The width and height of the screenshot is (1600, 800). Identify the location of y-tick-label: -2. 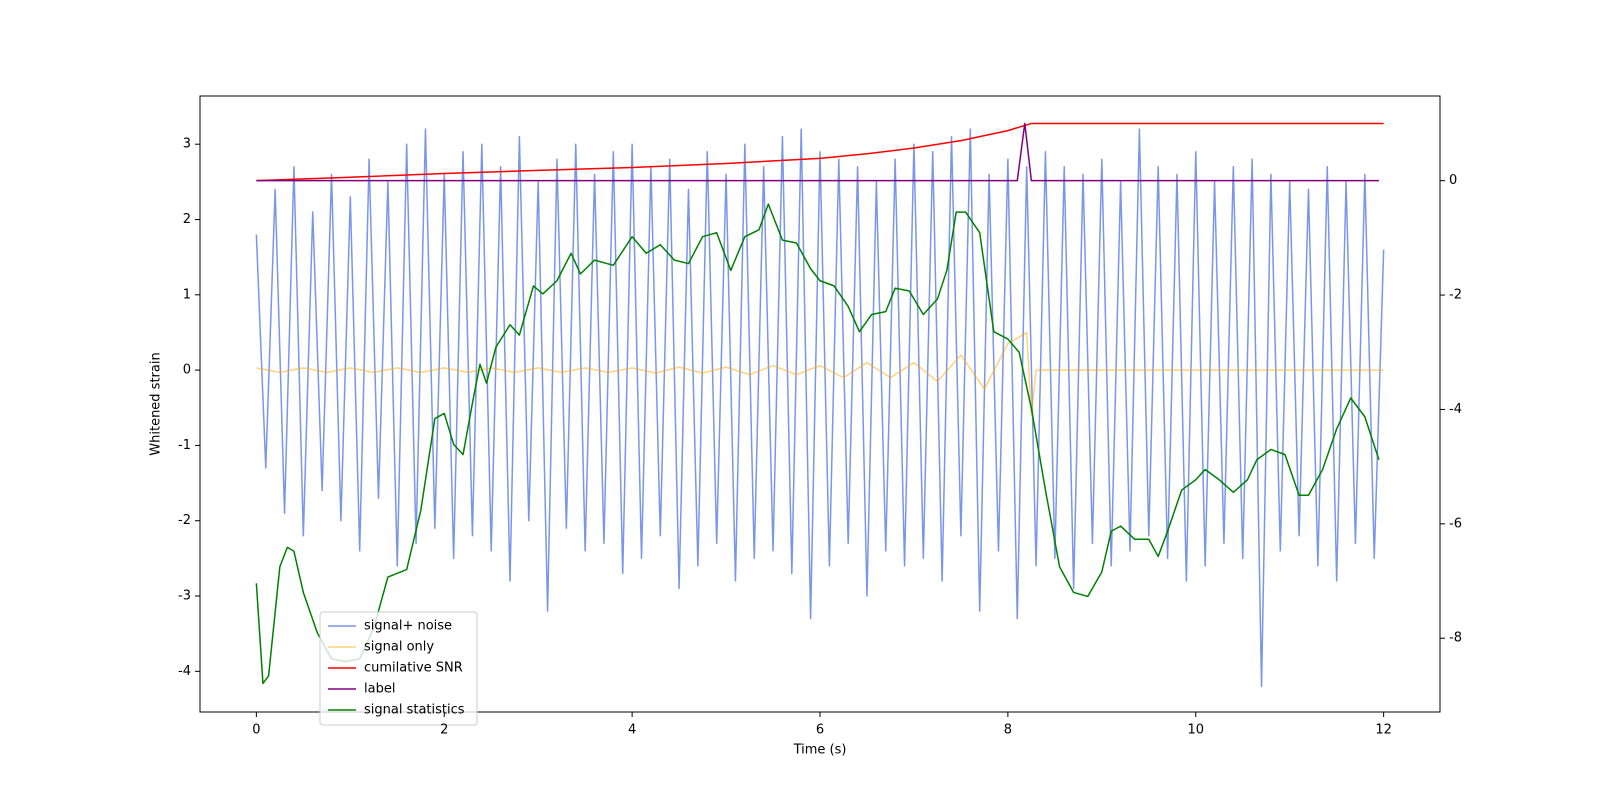
(184, 520).